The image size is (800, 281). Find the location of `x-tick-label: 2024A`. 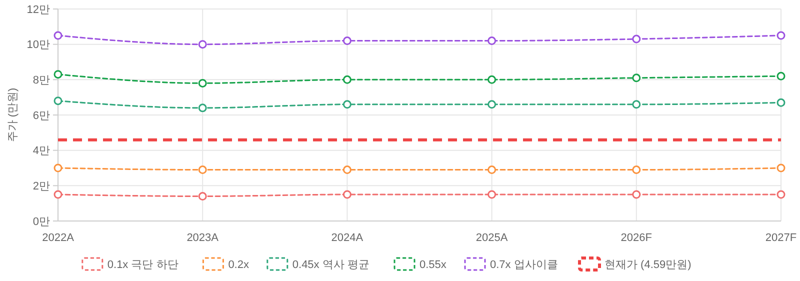

x-tick-label: 2024A is located at coordinates (347, 238).